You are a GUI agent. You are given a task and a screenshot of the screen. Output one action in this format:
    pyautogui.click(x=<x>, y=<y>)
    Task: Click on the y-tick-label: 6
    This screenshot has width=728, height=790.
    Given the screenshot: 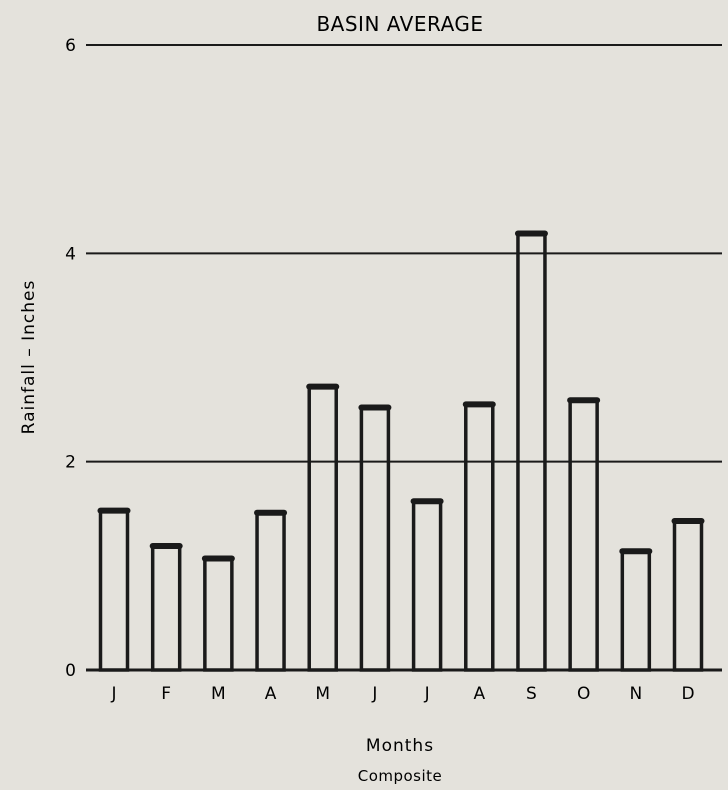 What is the action you would take?
    pyautogui.click(x=70, y=46)
    